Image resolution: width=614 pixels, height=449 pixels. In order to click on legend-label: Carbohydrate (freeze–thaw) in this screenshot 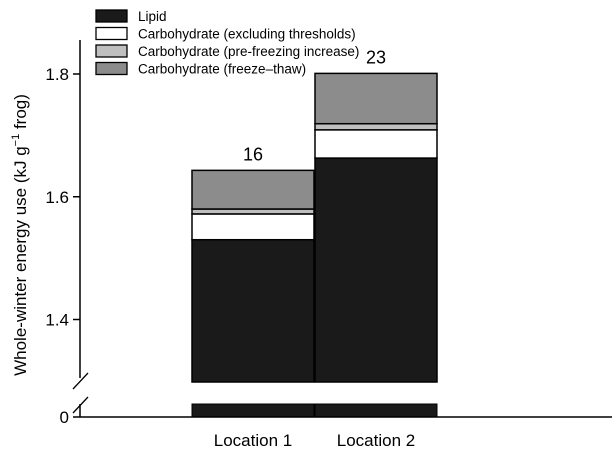, I will do `click(222, 69)`.